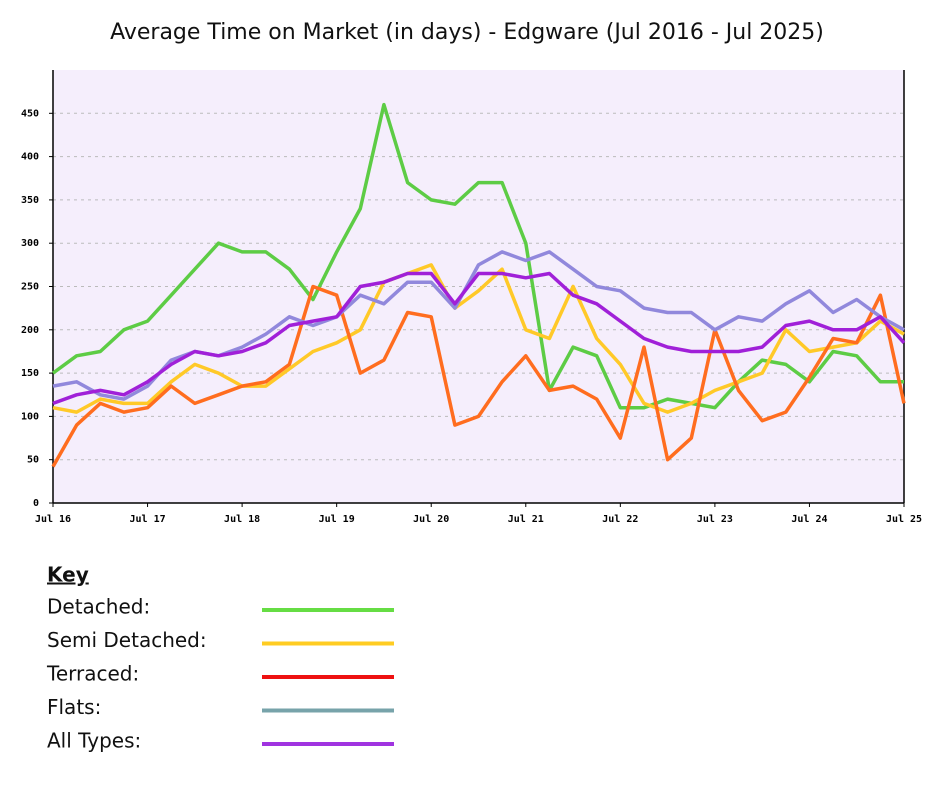  What do you see at coordinates (98, 607) in the screenshot?
I see `legend-label: Detached:` at bounding box center [98, 607].